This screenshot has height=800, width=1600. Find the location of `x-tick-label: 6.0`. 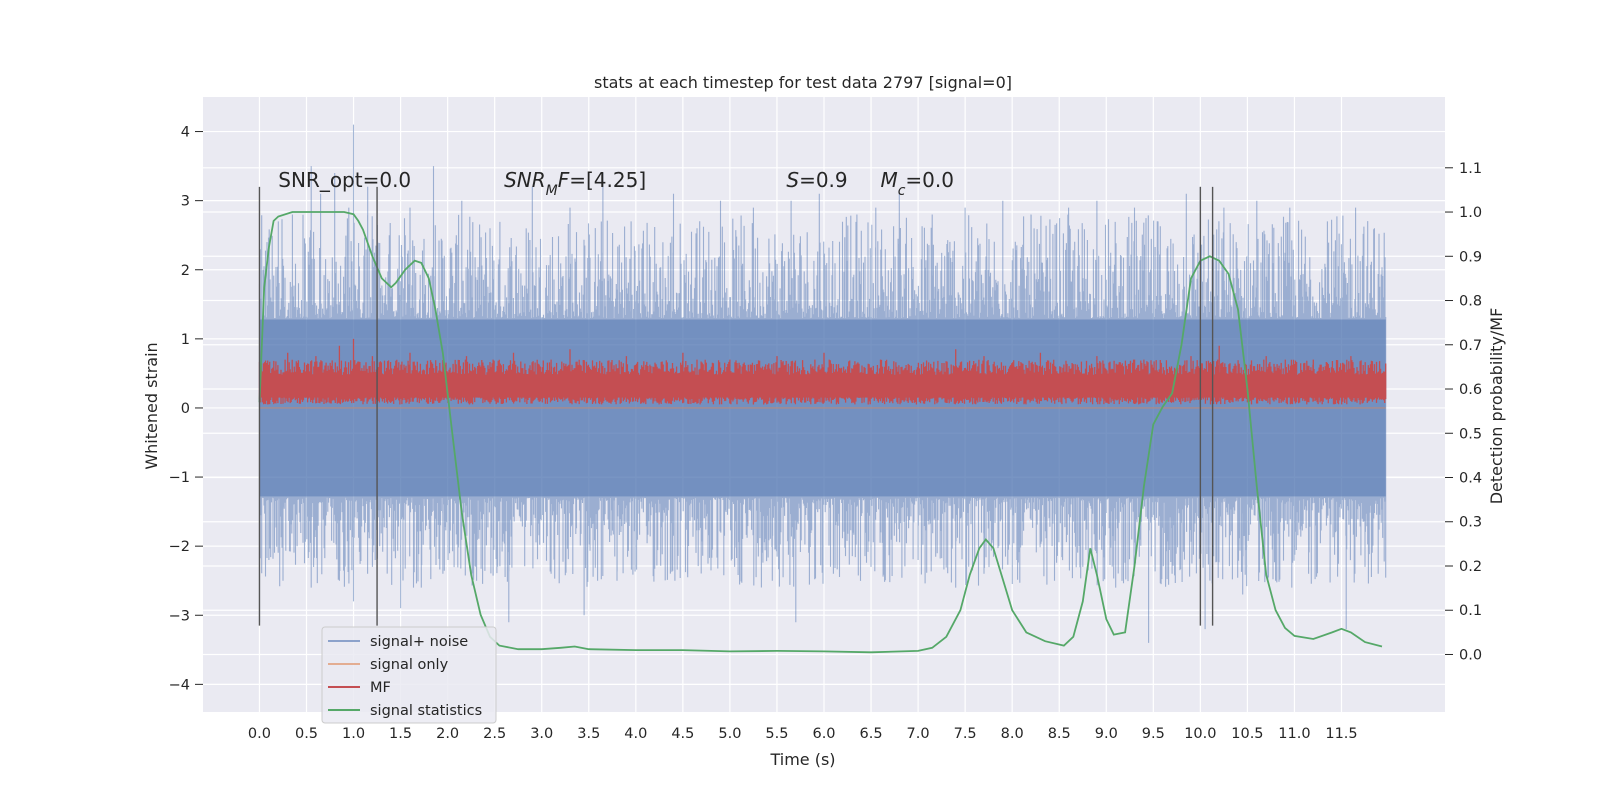

x-tick-label: 6.0 is located at coordinates (823, 734).